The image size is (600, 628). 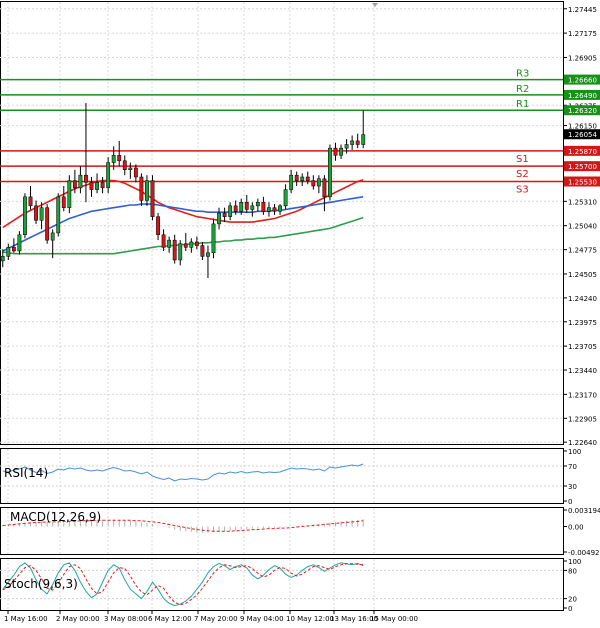 What do you see at coordinates (55, 517) in the screenshot?
I see `macd-title: MACD(12,26,9)` at bounding box center [55, 517].